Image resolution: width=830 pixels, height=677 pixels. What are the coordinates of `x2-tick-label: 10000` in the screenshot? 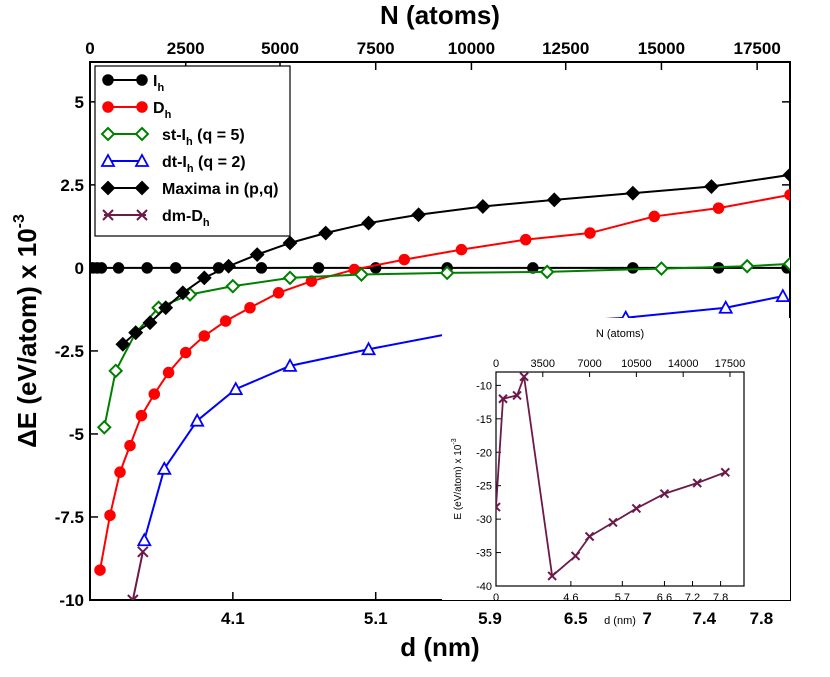 It's located at (471, 48).